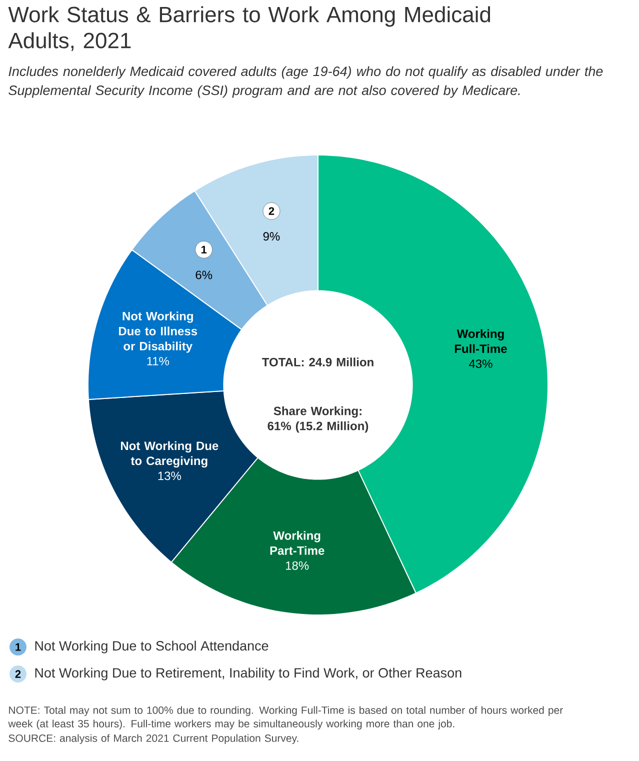 The height and width of the screenshot is (761, 639). What do you see at coordinates (248, 674) in the screenshot?
I see `legend-label: Not Working Due to Retirement, Inability to Find Work, or Other Reason` at bounding box center [248, 674].